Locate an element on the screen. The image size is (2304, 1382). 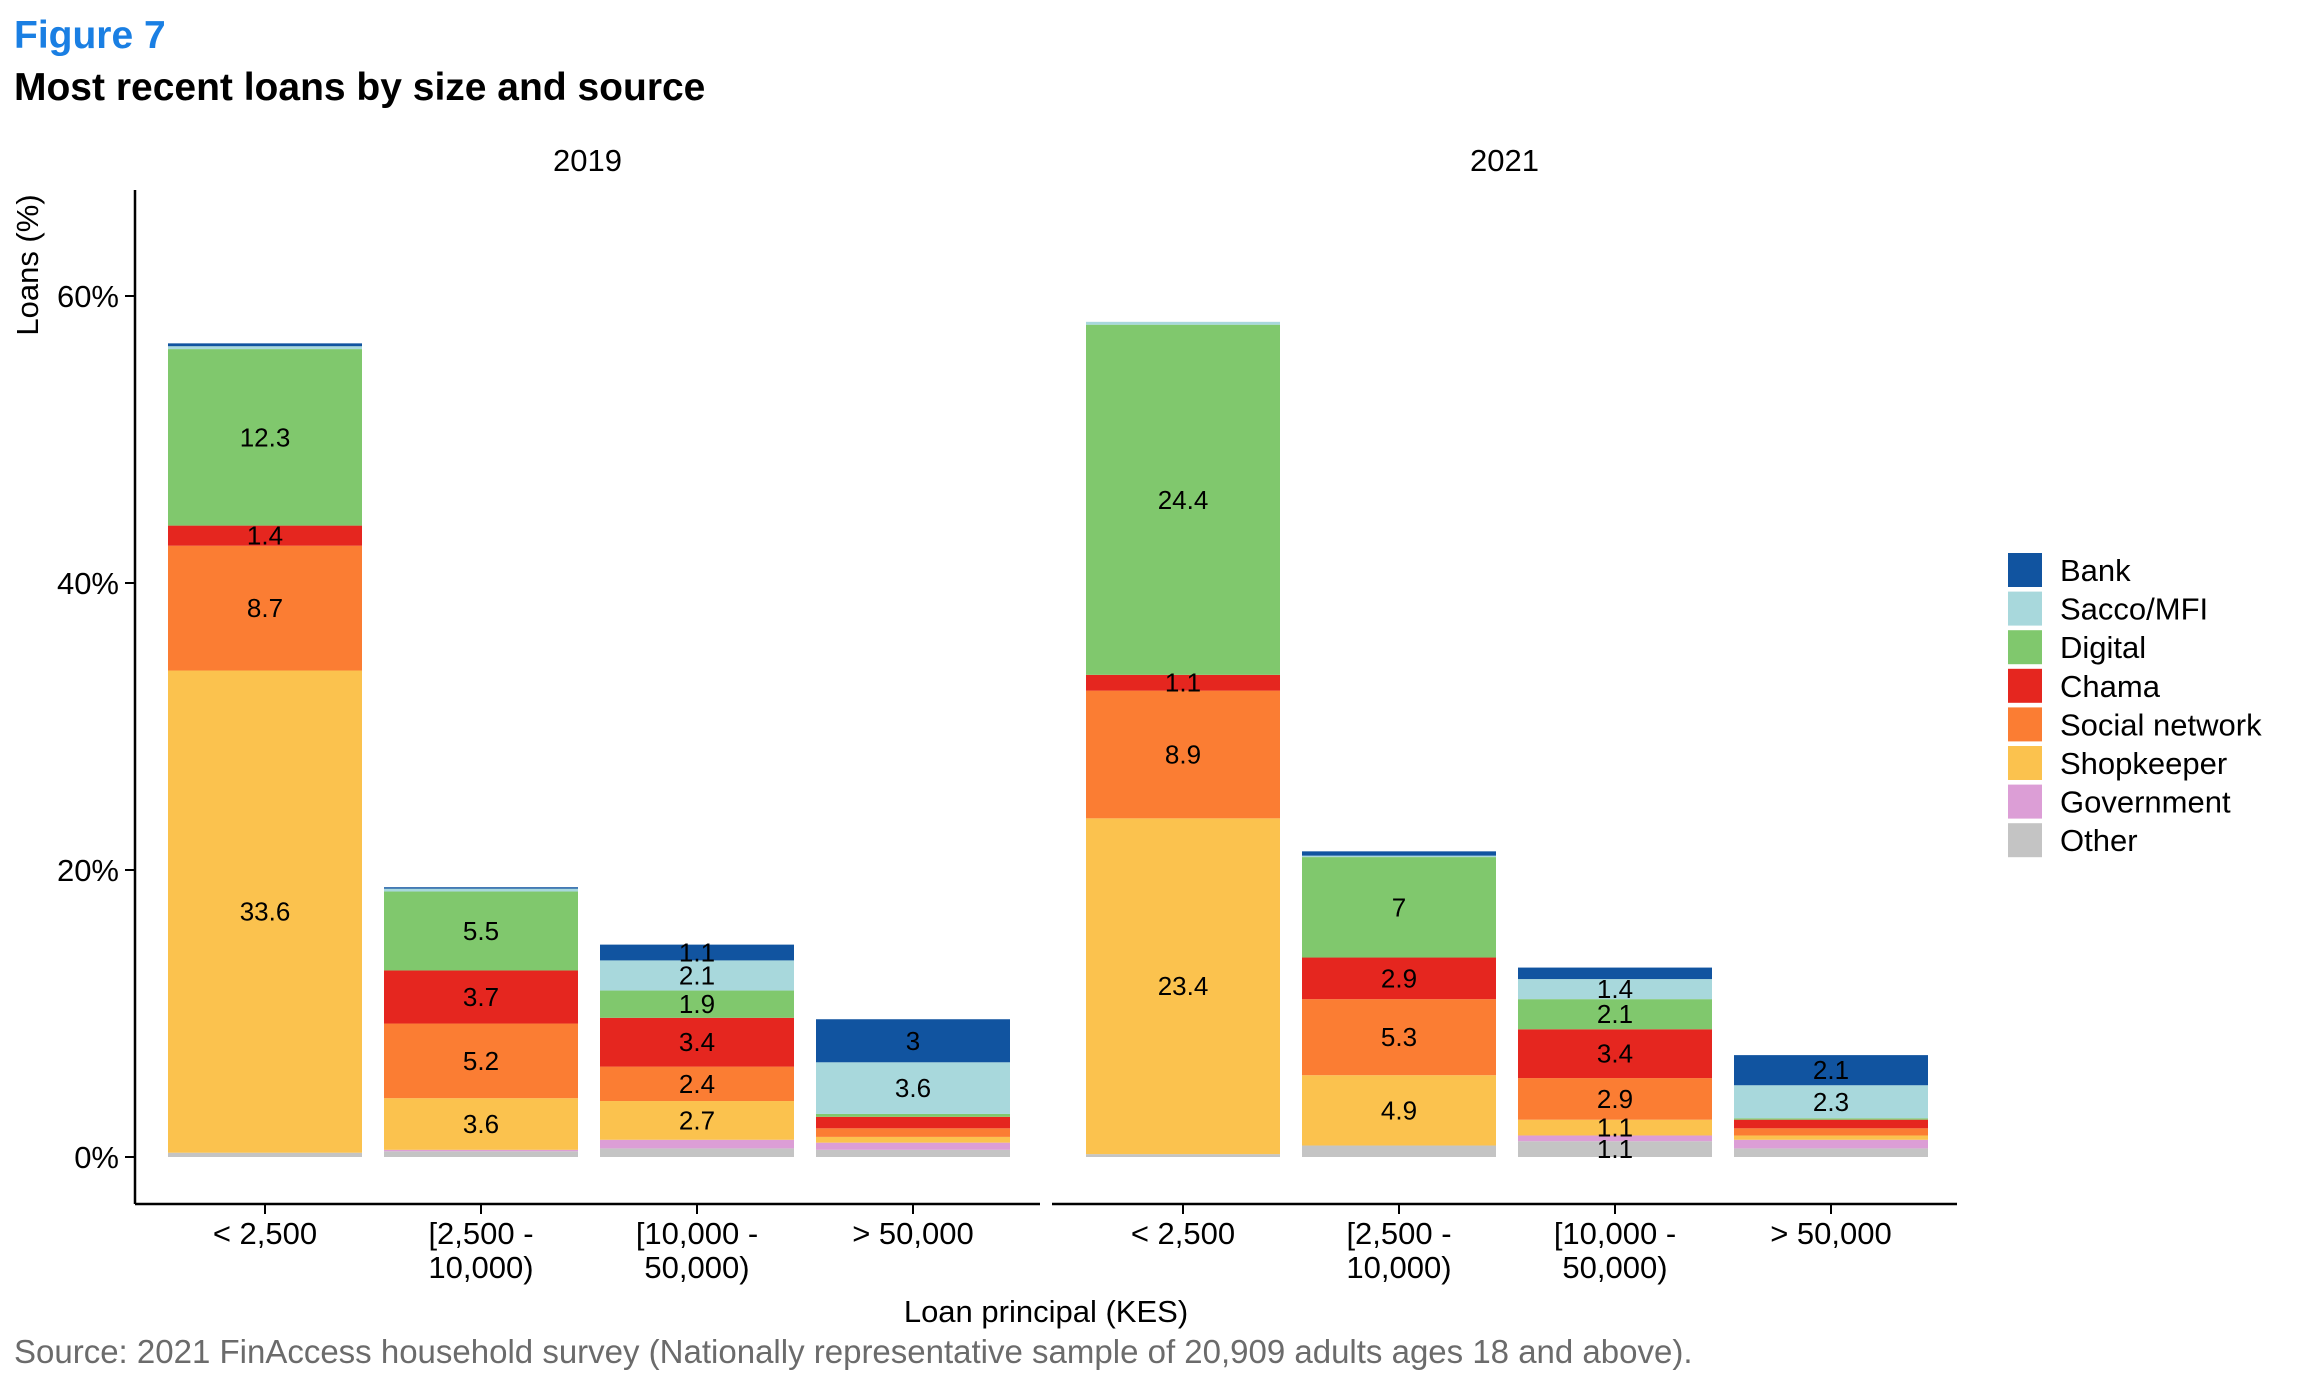
data-label: 4.9 is located at coordinates (1399, 1110).